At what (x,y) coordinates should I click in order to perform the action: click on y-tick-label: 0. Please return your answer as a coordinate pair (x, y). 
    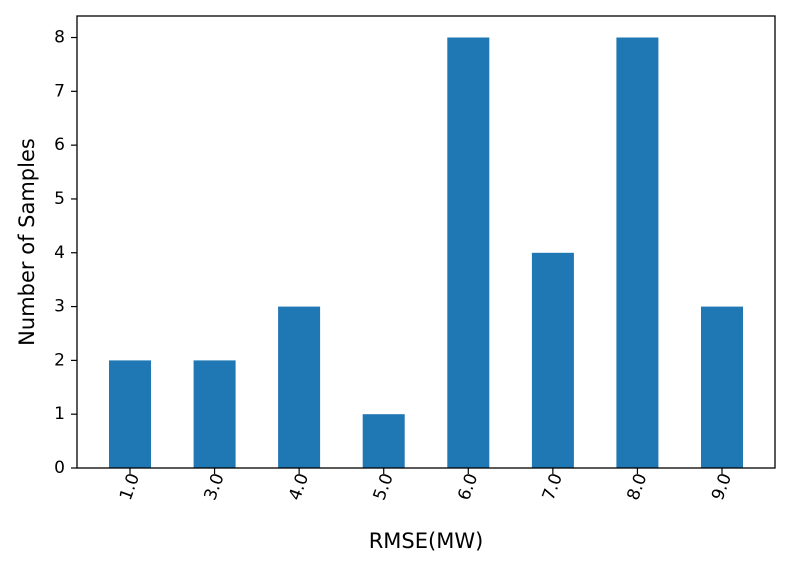
    Looking at the image, I should click on (59, 468).